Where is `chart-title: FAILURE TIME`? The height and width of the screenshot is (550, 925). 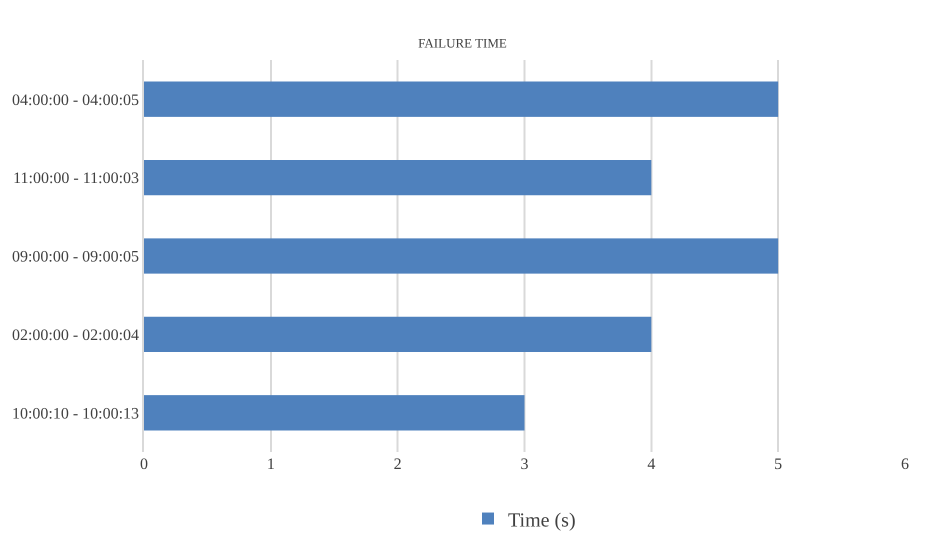
chart-title: FAILURE TIME is located at coordinates (462, 43).